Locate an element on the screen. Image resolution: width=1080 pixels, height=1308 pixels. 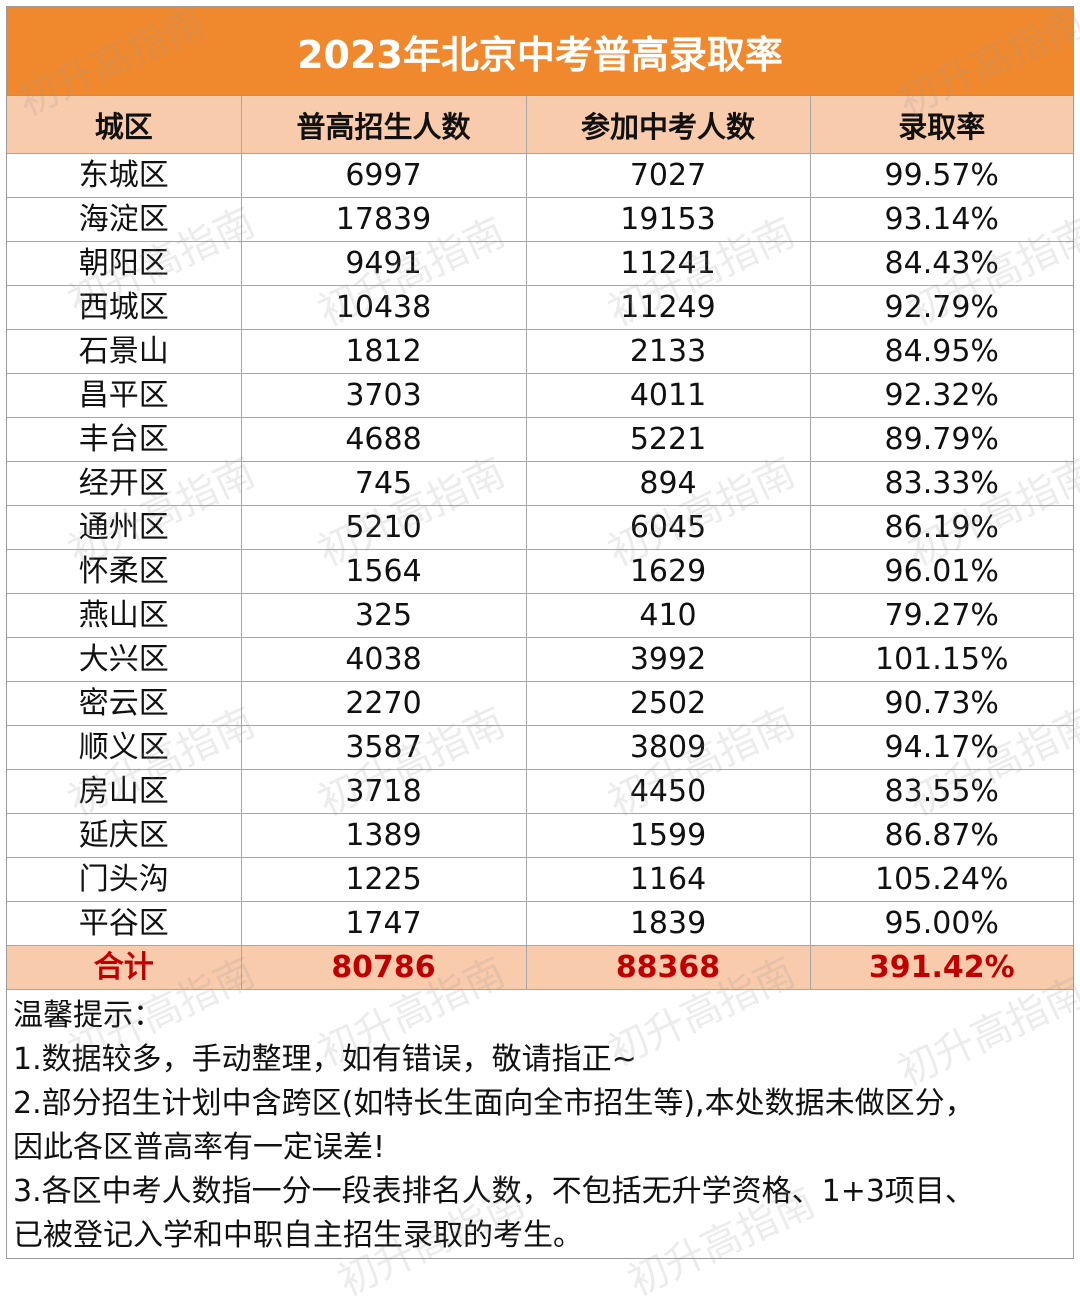
cell-enrollment: 1812 is located at coordinates (383, 351).